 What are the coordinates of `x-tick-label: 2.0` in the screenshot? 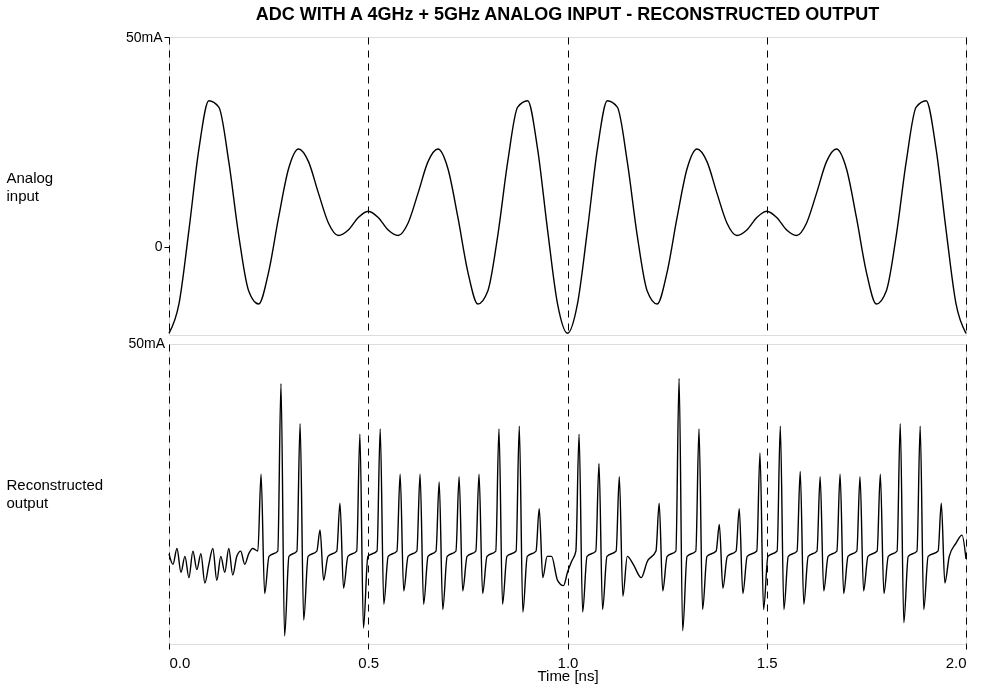 It's located at (956, 662).